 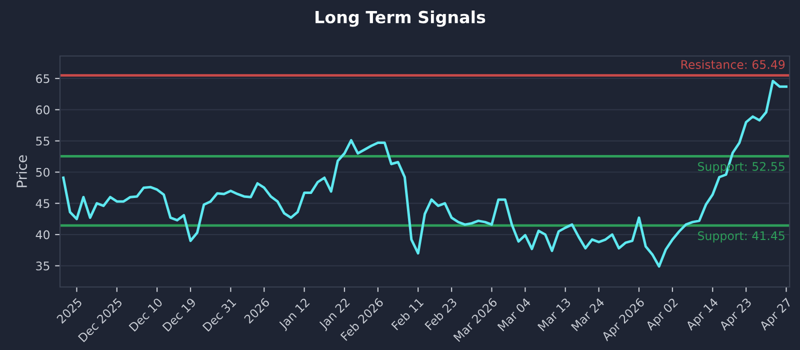 What do you see at coordinates (43, 79) in the screenshot?
I see `y-tick-label: 65` at bounding box center [43, 79].